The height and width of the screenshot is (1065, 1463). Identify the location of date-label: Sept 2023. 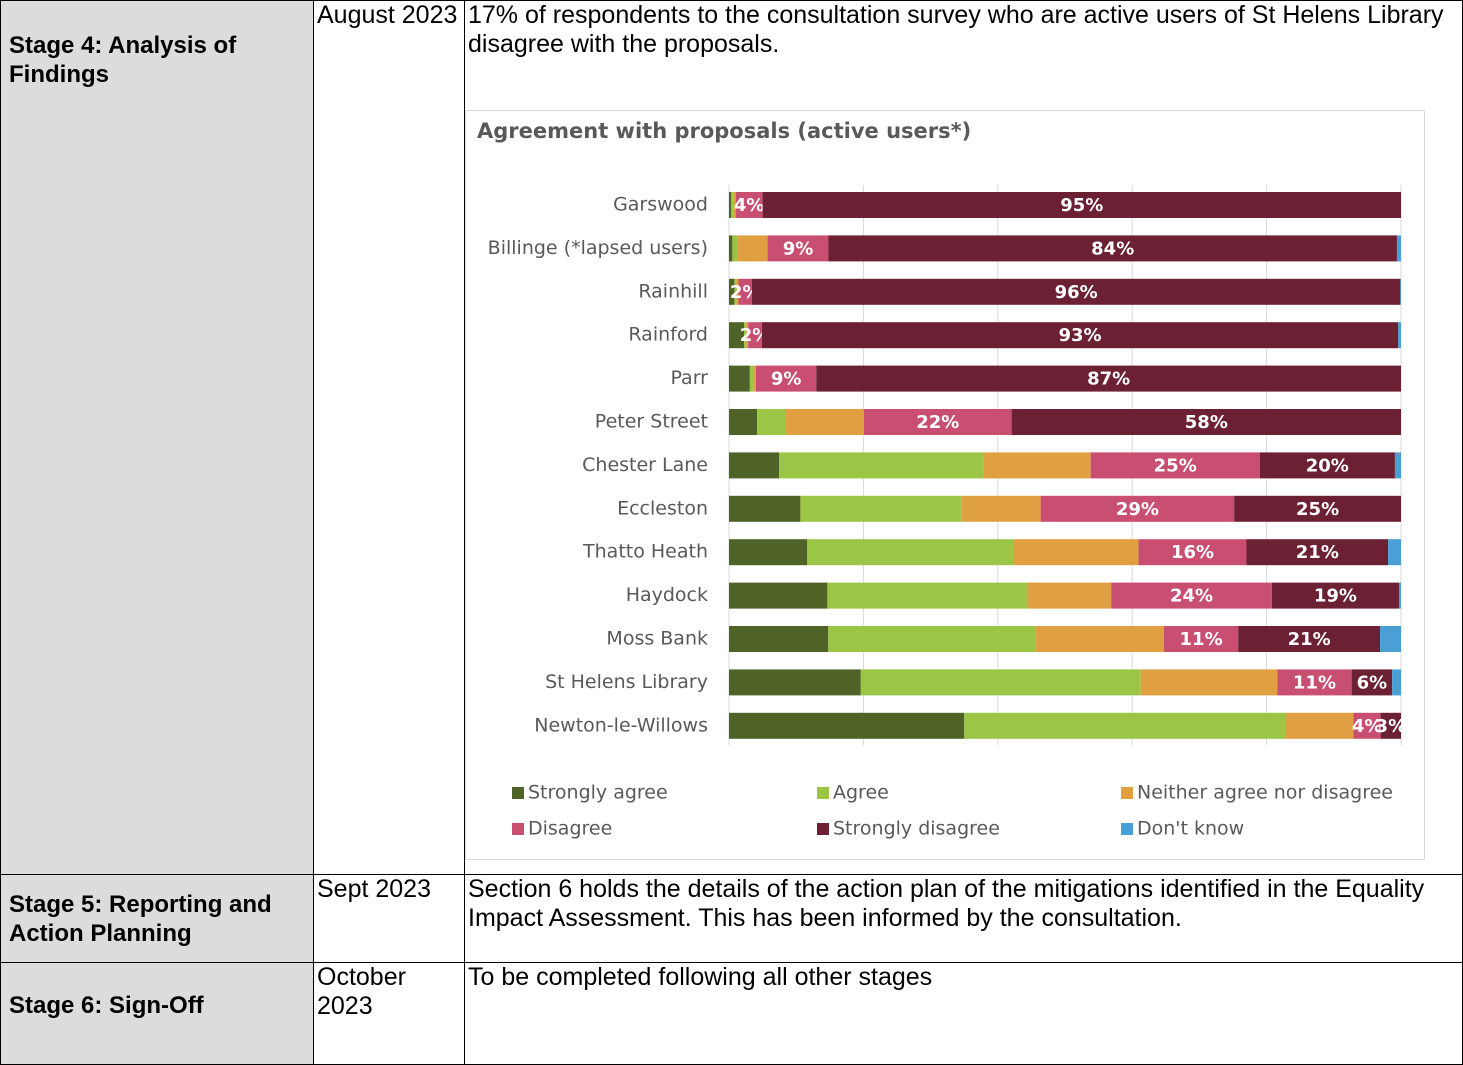
(374, 889).